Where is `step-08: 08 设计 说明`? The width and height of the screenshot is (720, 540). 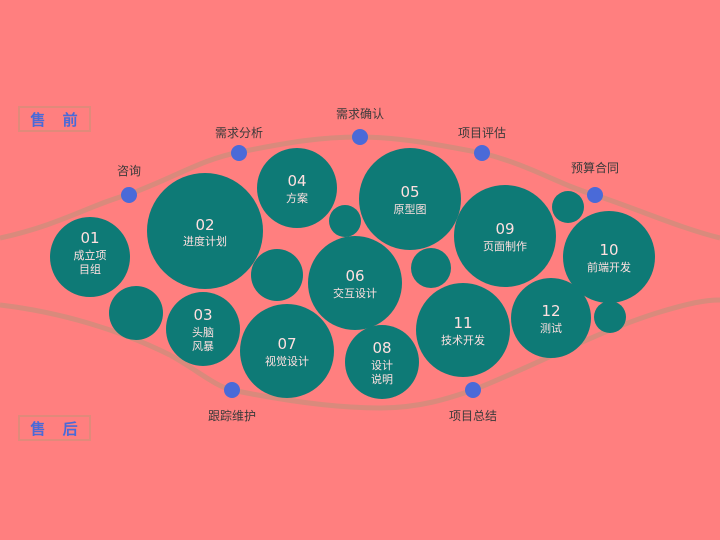 step-08: 08 设计 说明 is located at coordinates (382, 362).